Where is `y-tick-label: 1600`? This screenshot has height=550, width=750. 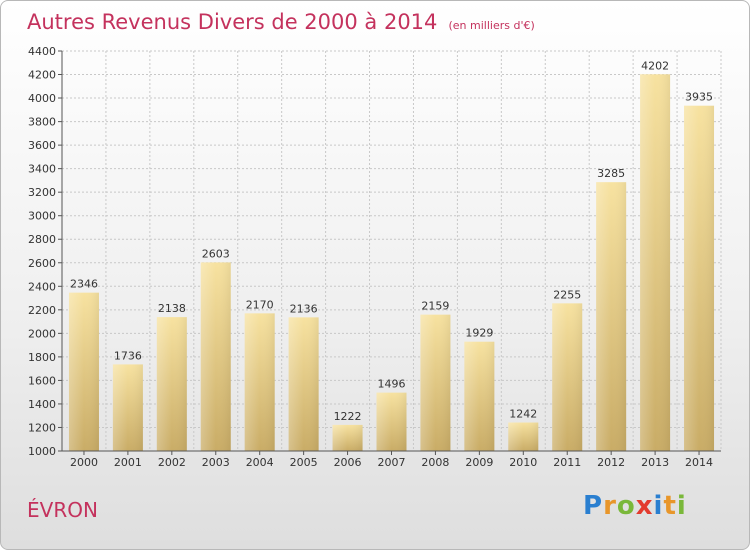 y-tick-label: 1600 is located at coordinates (42, 380).